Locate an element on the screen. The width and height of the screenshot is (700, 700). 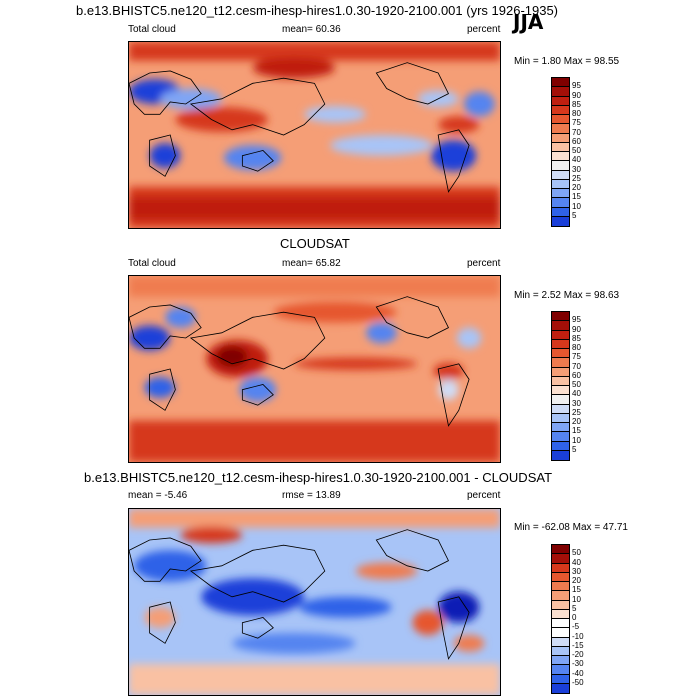
panel-1-colorbar is located at coordinates (560, 386).